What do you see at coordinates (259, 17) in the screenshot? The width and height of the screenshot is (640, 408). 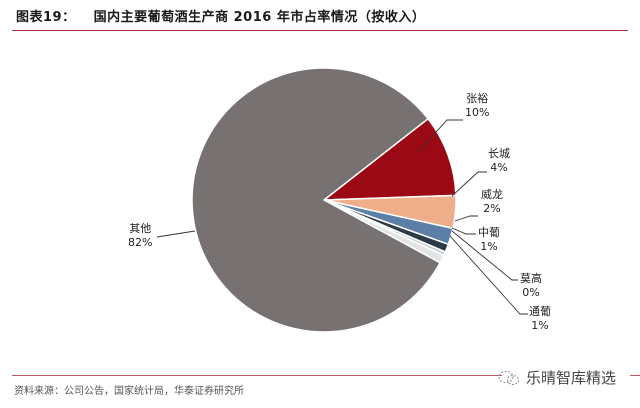 I see `figure-title-text: 国内主要葡萄酒生产商 2016 年市占率情况（按收入）` at bounding box center [259, 17].